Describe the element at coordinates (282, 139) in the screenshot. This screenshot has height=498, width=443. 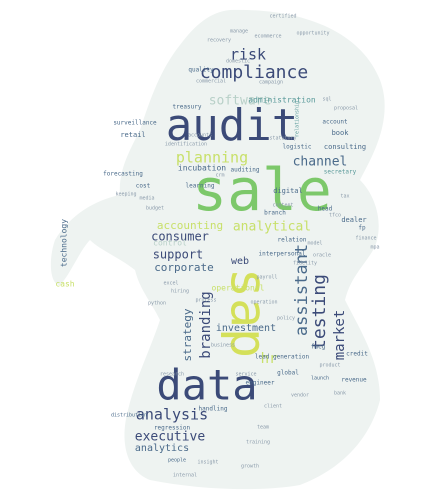
I see `word-statutory: statutory` at that location.